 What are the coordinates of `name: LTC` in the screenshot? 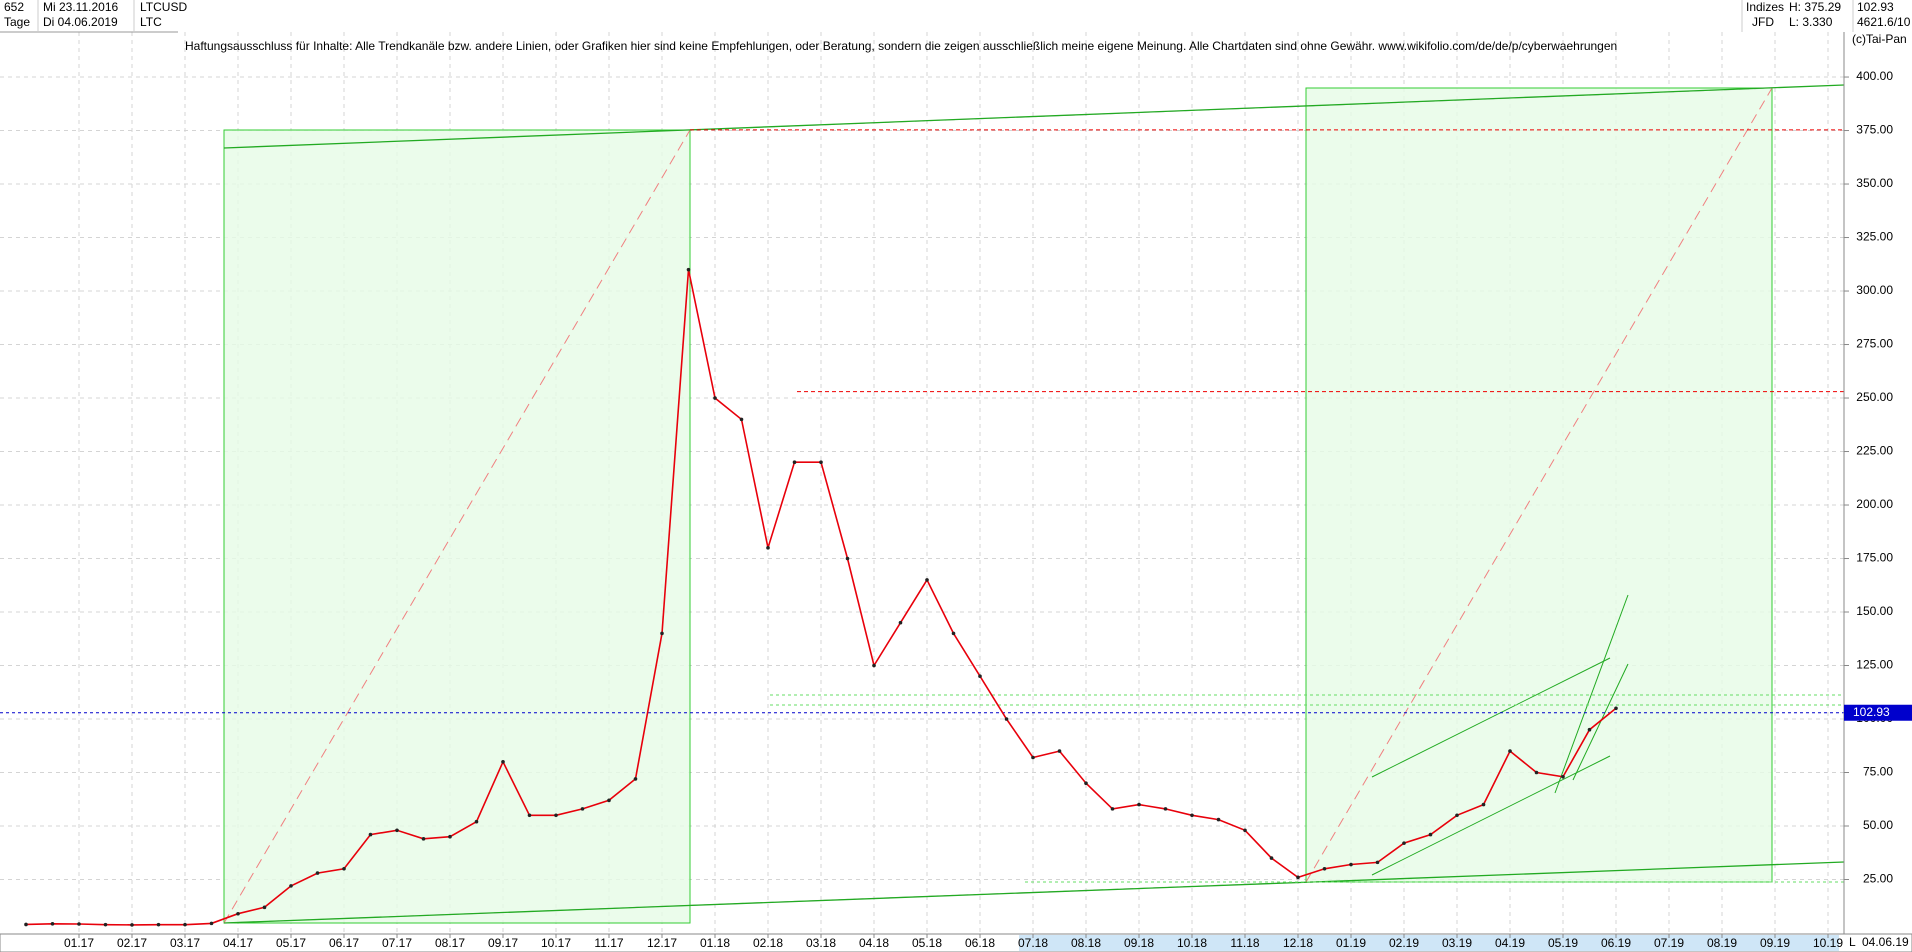 It's located at (151, 22).